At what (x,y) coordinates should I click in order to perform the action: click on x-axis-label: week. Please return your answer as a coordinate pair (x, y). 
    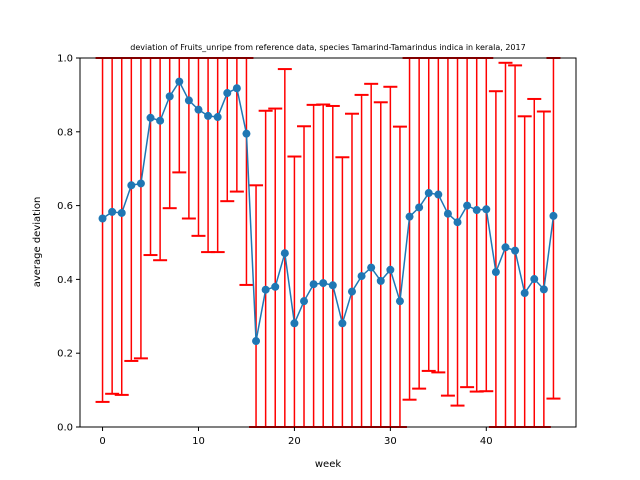
    Looking at the image, I should click on (328, 464).